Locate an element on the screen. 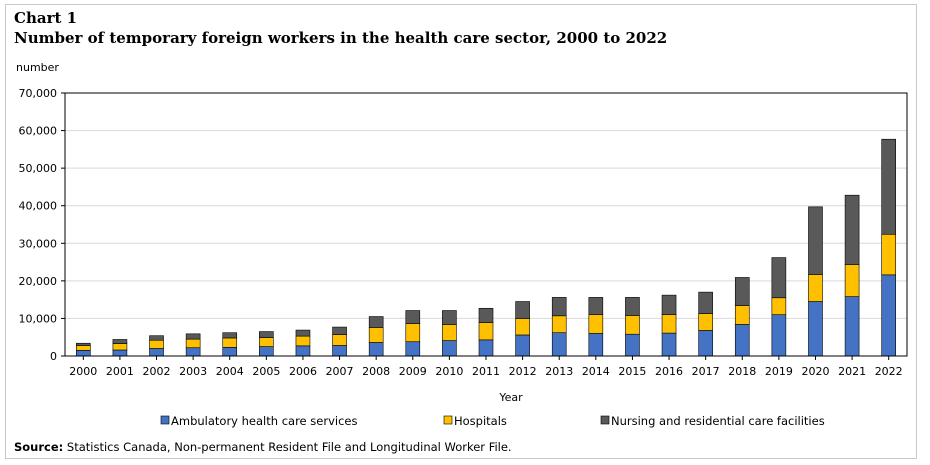  y-tick-label: 20,000 is located at coordinates (38, 281).